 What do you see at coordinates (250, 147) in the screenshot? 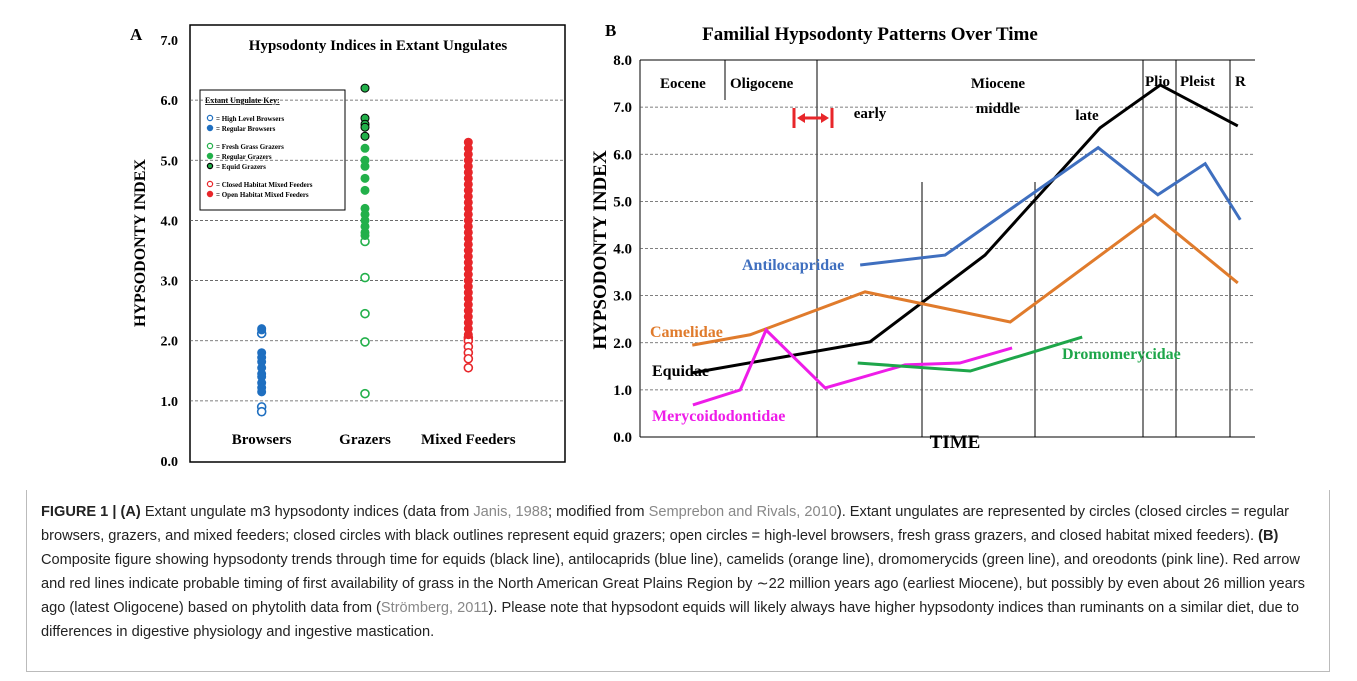
I see `legend-label: = Fresh Grass Grazers` at bounding box center [250, 147].